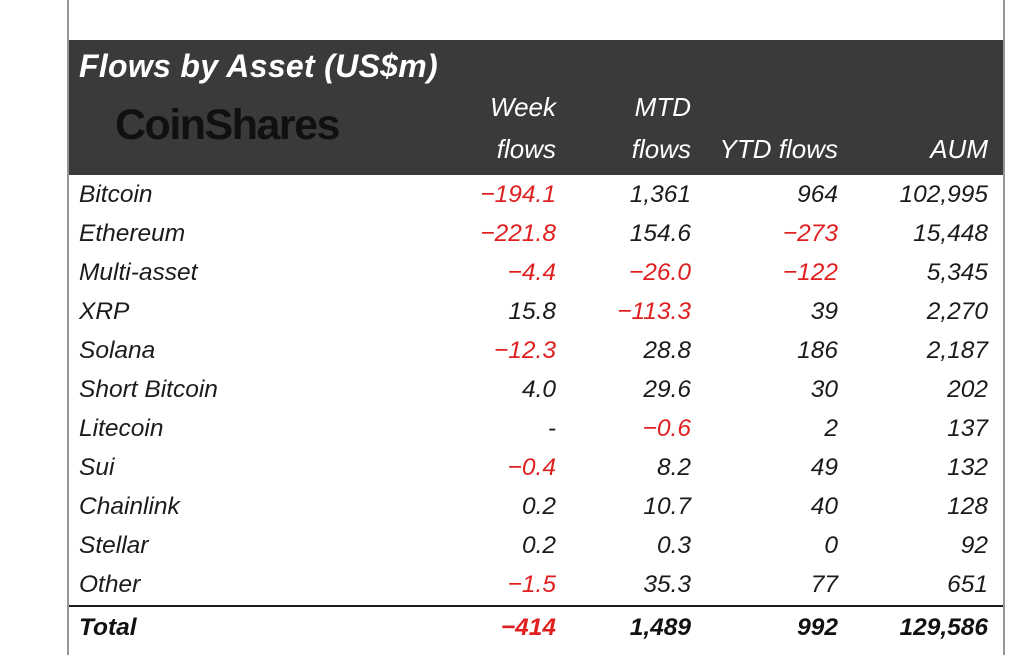  What do you see at coordinates (667, 390) in the screenshot?
I see `cell-number: 29.6` at bounding box center [667, 390].